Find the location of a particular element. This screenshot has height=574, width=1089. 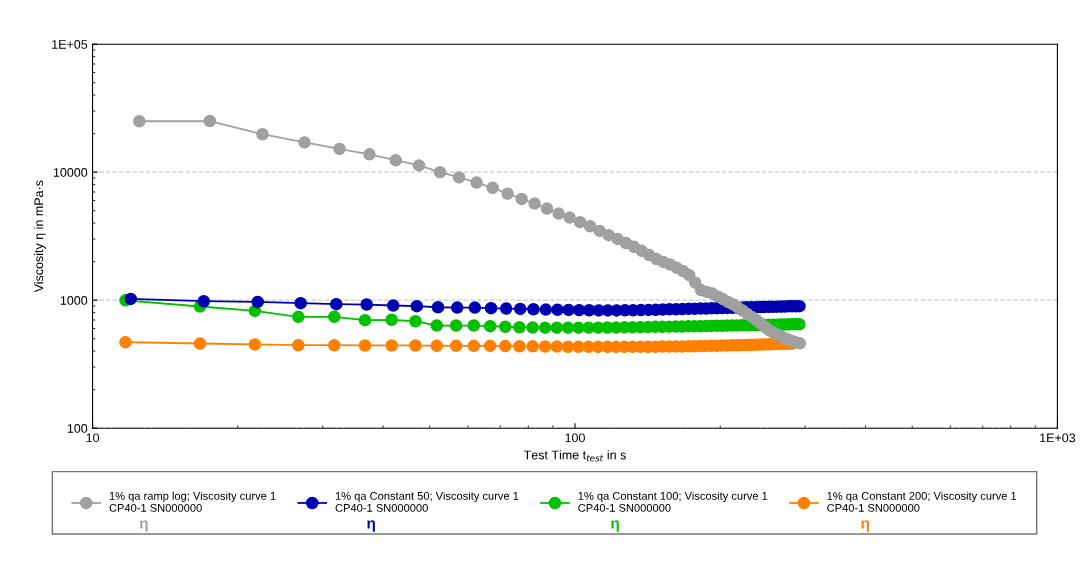

legend-label: 1% qa Constant 50; Viscosity curve 1 CP40-1 SN000000 is located at coordinates (427, 501).